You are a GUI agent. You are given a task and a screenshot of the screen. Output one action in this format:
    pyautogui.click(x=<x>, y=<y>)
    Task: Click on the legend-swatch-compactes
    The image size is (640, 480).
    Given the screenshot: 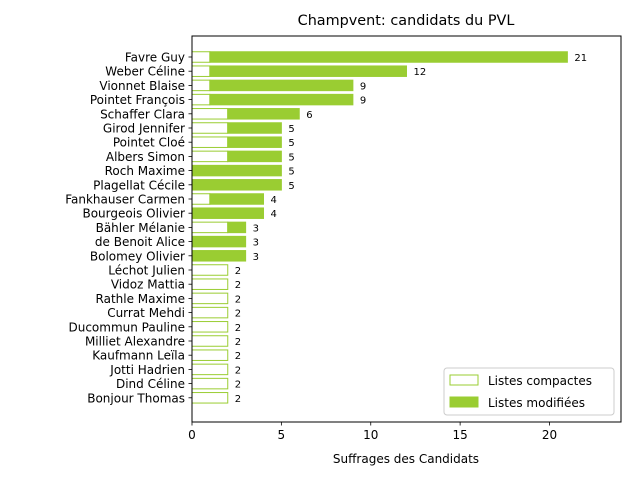 What is the action you would take?
    pyautogui.click(x=464, y=380)
    